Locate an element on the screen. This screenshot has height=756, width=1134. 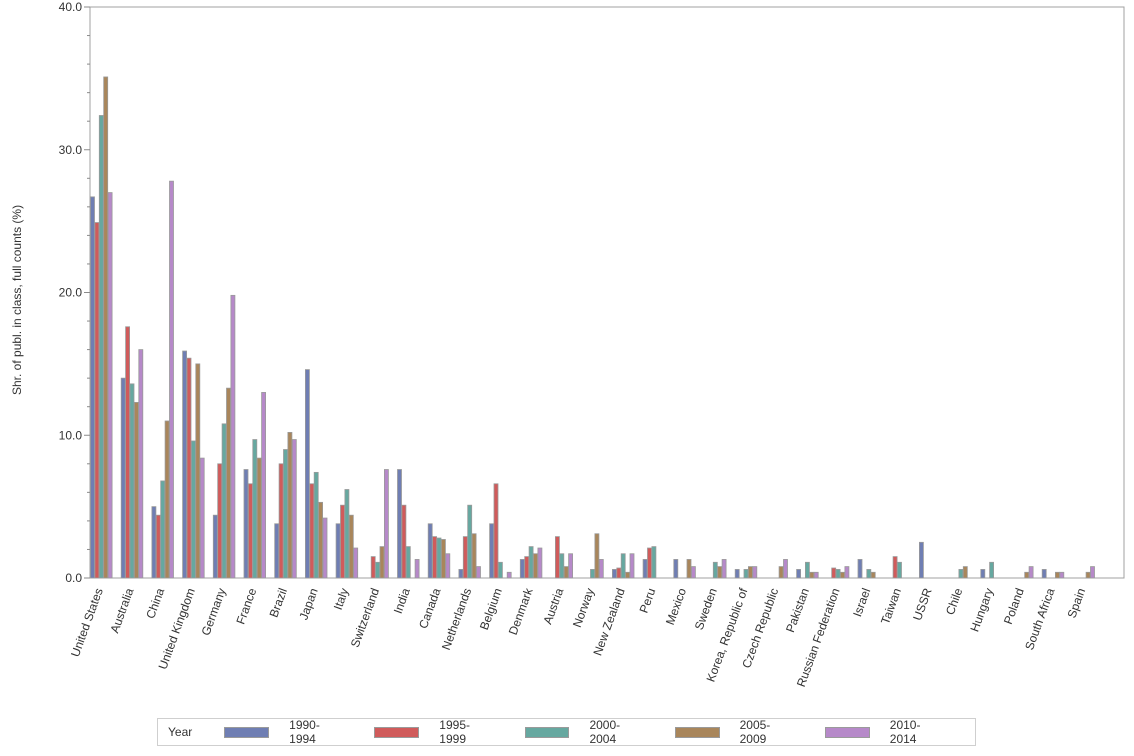
y-tick-label: 20.0 is located at coordinates (71, 293).